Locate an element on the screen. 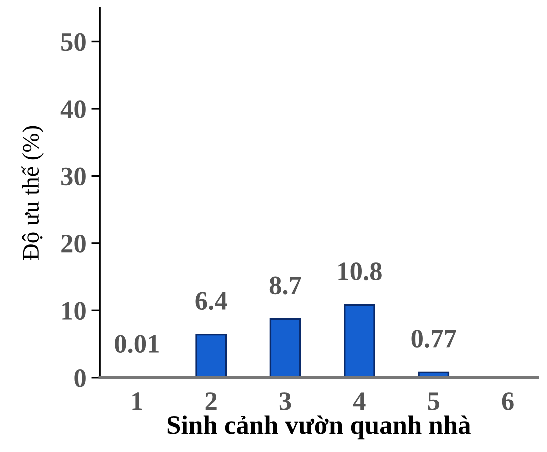 The image size is (547, 452). x-tick-label: 4 is located at coordinates (359, 401).